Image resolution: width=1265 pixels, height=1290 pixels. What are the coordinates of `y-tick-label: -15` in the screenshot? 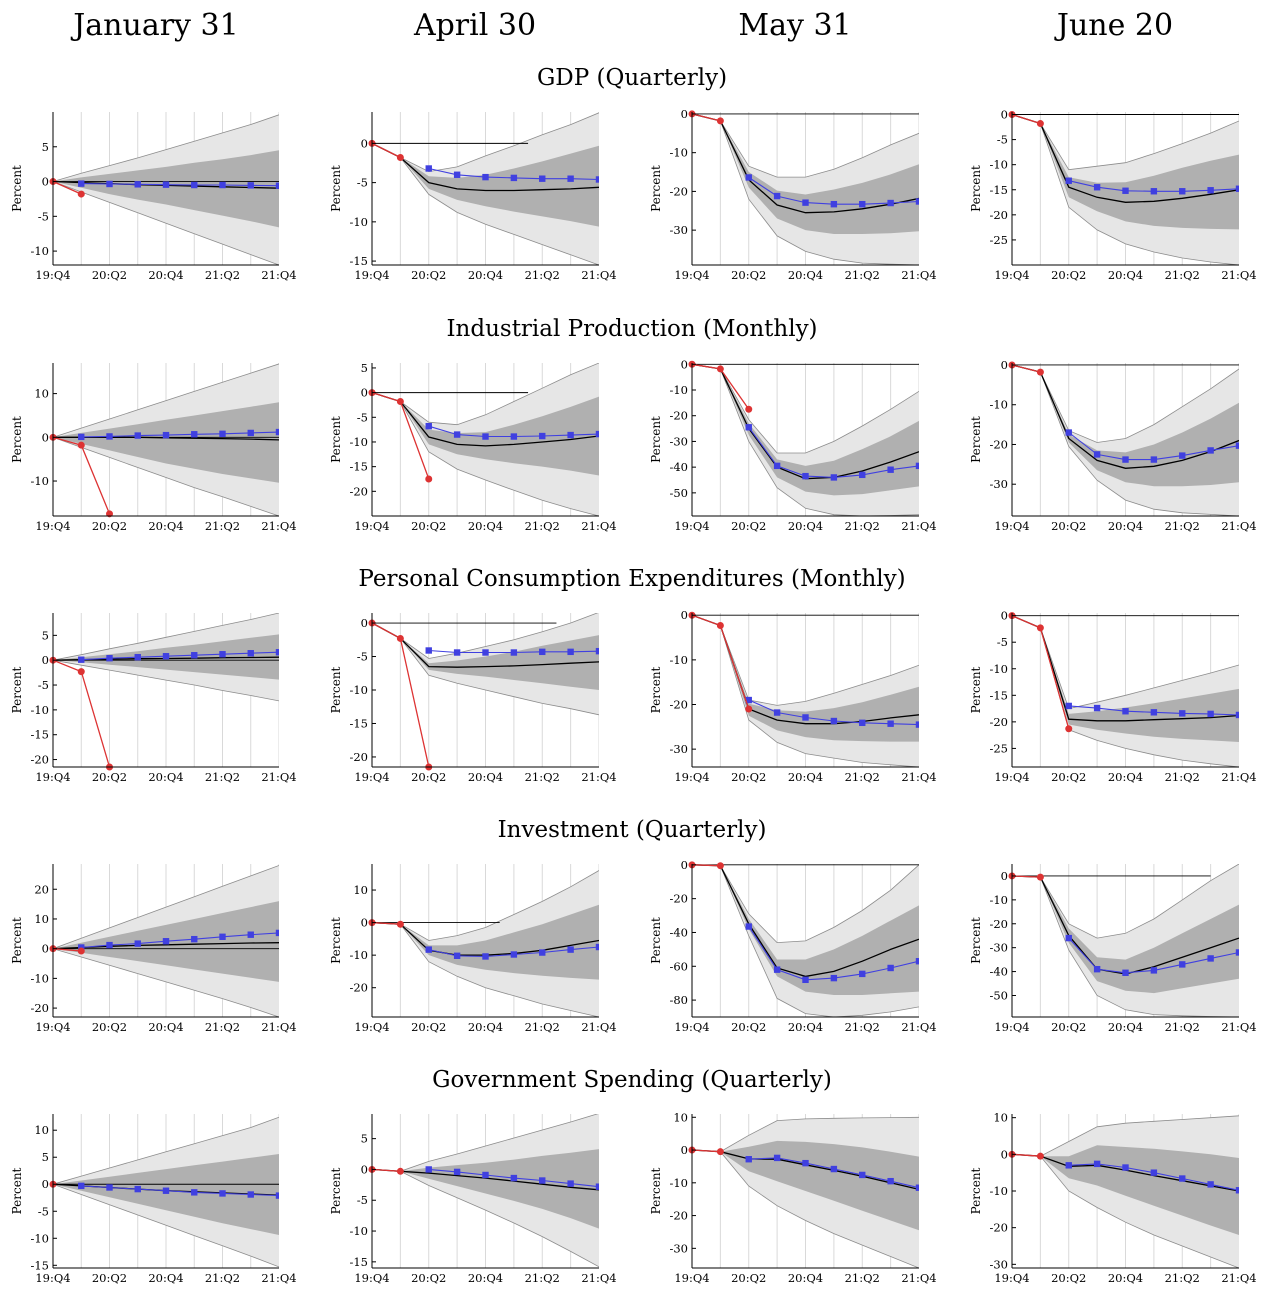 It's located at (998, 190).